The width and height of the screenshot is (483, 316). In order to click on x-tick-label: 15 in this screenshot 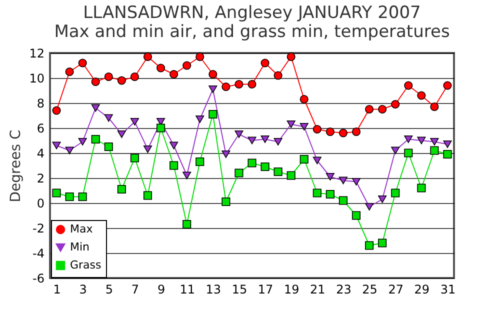, I will do `click(240, 289)`.